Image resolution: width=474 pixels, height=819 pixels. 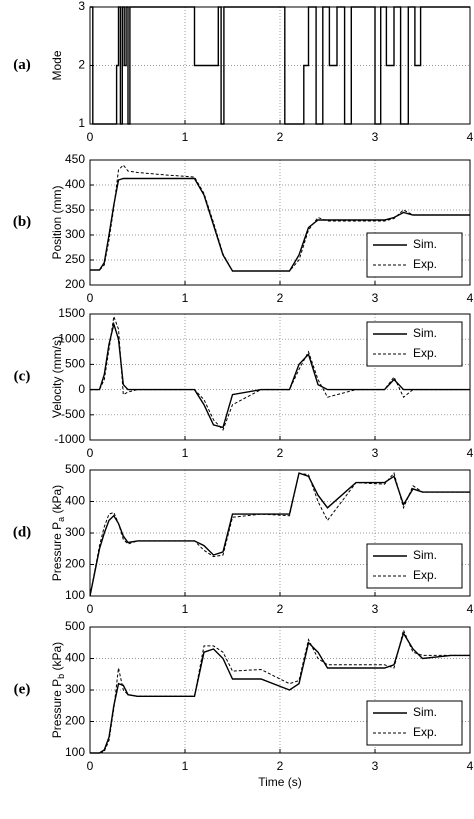 What do you see at coordinates (81, 6) in the screenshot?
I see `y-tick-label: 3` at bounding box center [81, 6].